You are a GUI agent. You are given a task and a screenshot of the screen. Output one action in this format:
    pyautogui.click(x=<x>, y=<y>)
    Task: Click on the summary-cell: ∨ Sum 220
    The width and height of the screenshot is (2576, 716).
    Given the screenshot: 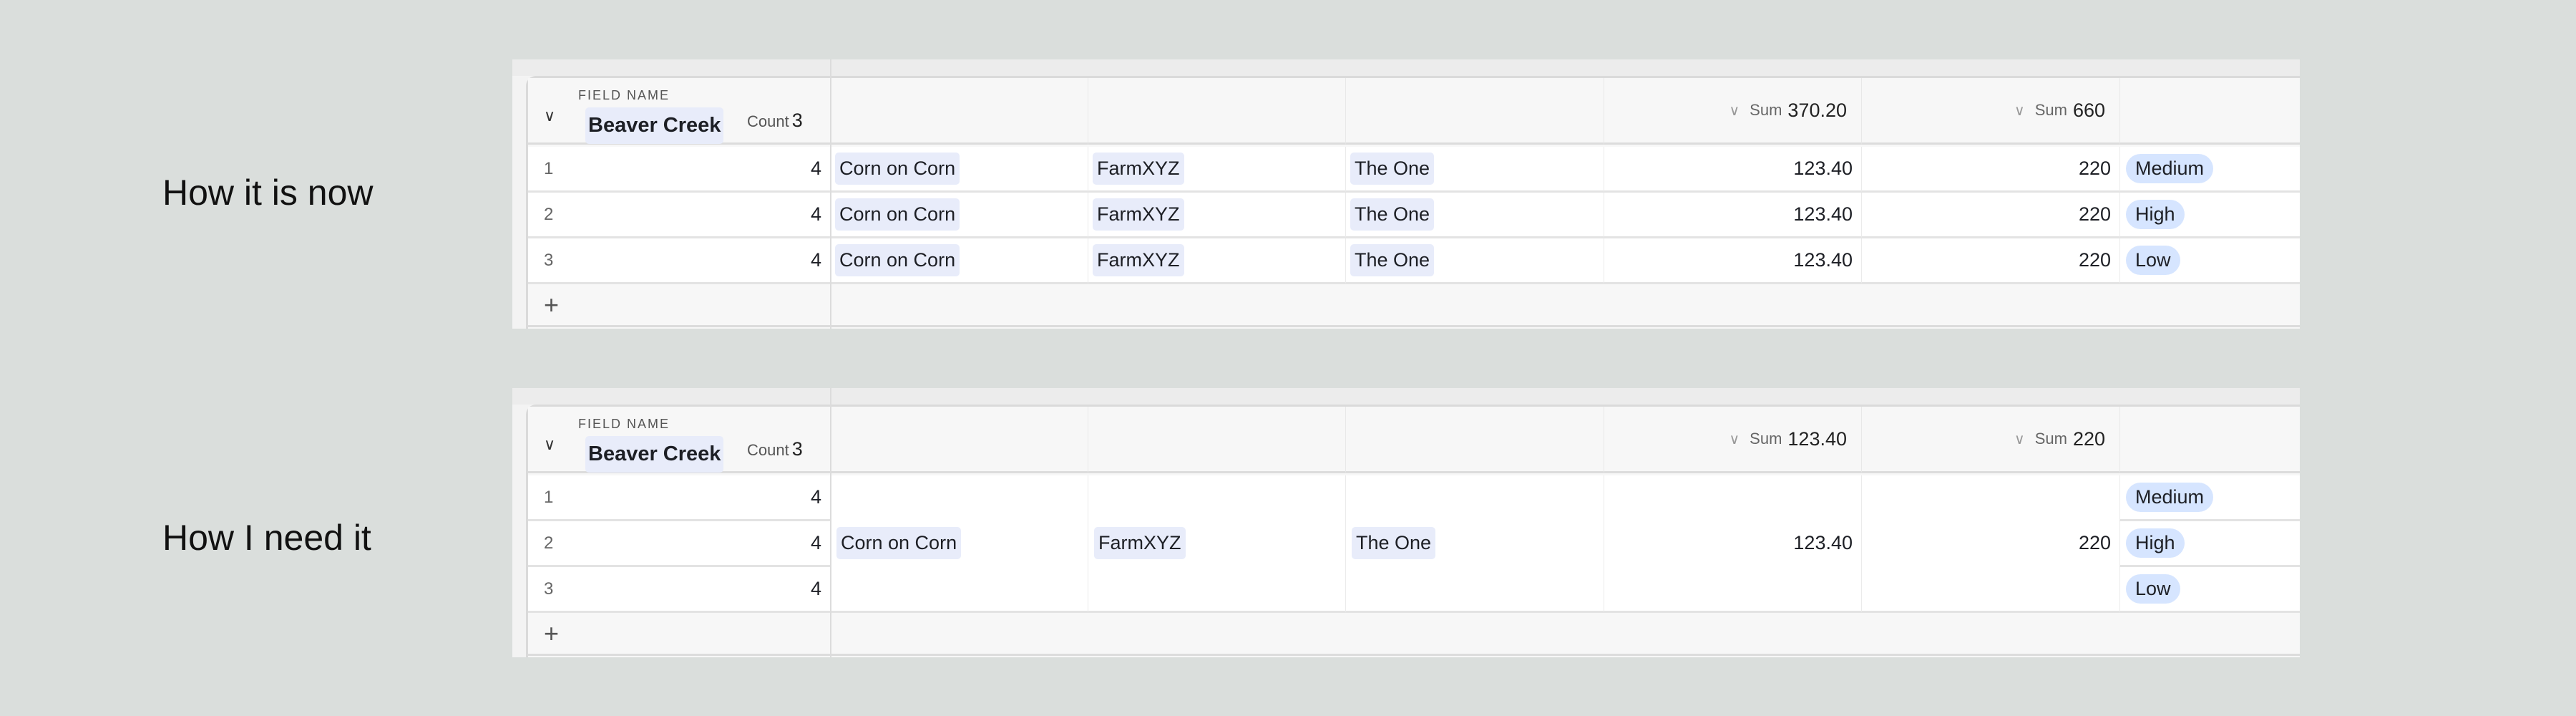 What is the action you would take?
    pyautogui.click(x=1990, y=440)
    